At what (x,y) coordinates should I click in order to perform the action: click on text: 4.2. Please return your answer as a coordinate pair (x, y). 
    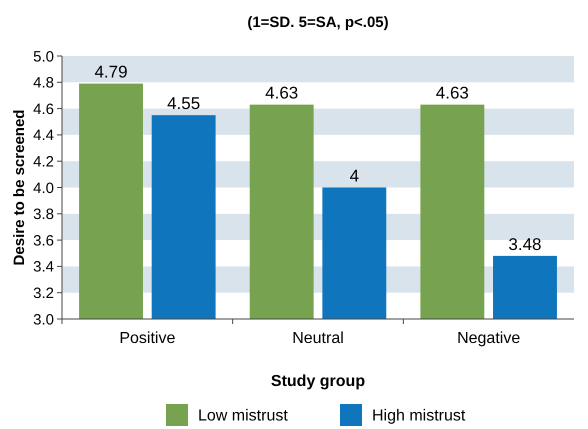
    Looking at the image, I should click on (43, 161).